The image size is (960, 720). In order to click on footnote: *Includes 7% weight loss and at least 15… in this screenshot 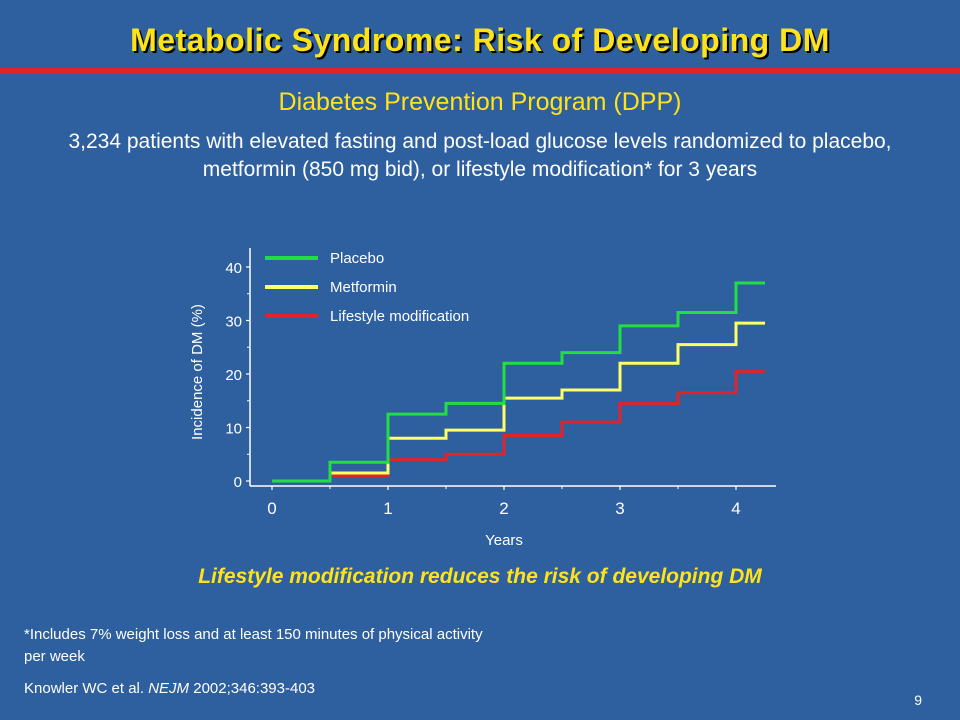, I will do `click(253, 645)`.